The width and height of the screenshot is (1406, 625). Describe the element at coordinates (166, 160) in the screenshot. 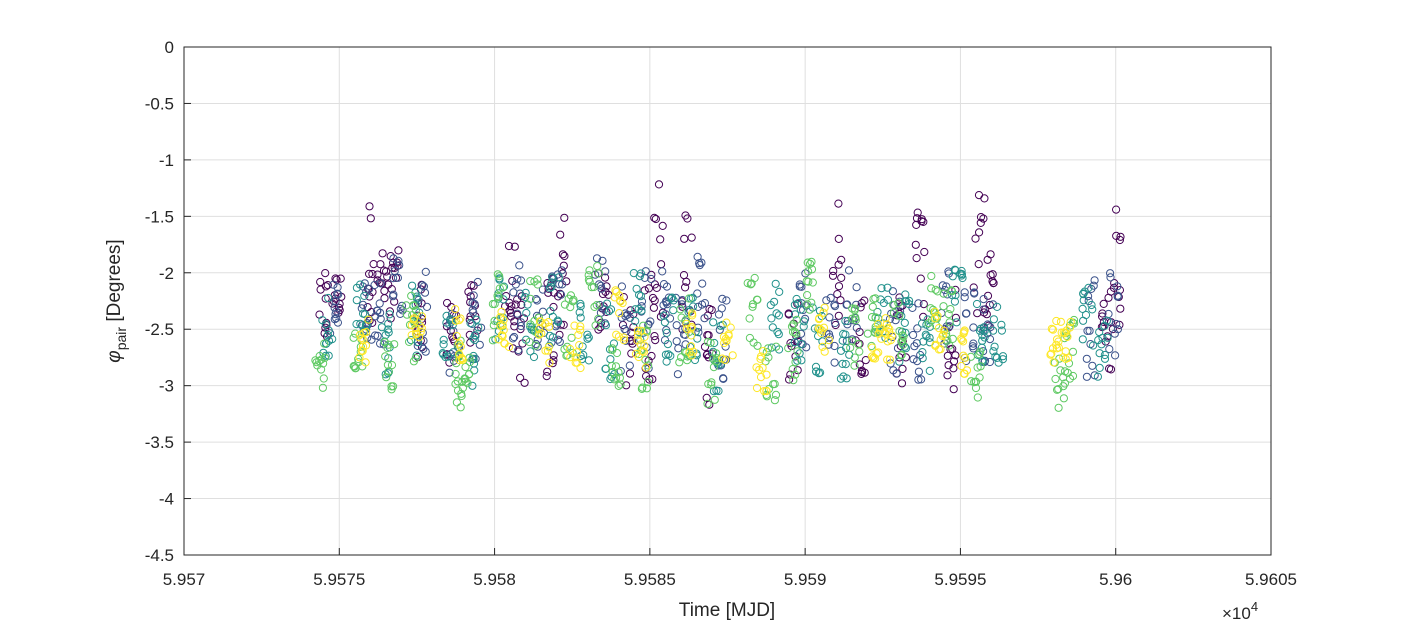

I see `y-tick-label: -1` at that location.